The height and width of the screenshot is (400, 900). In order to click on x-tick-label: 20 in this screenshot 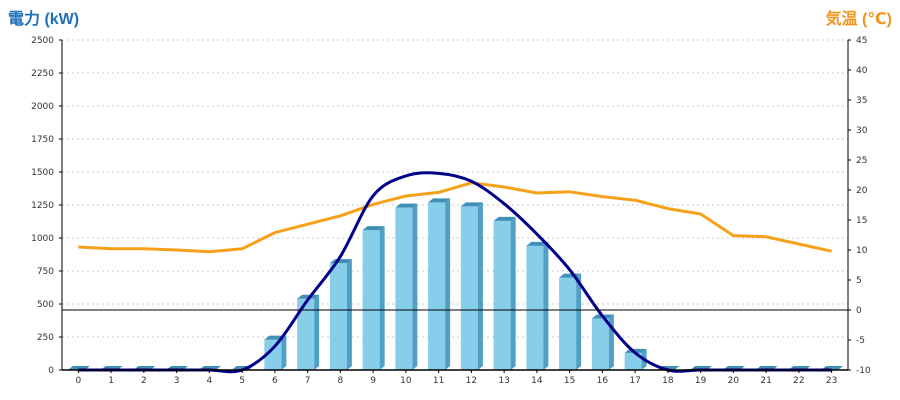, I will do `click(734, 381)`.